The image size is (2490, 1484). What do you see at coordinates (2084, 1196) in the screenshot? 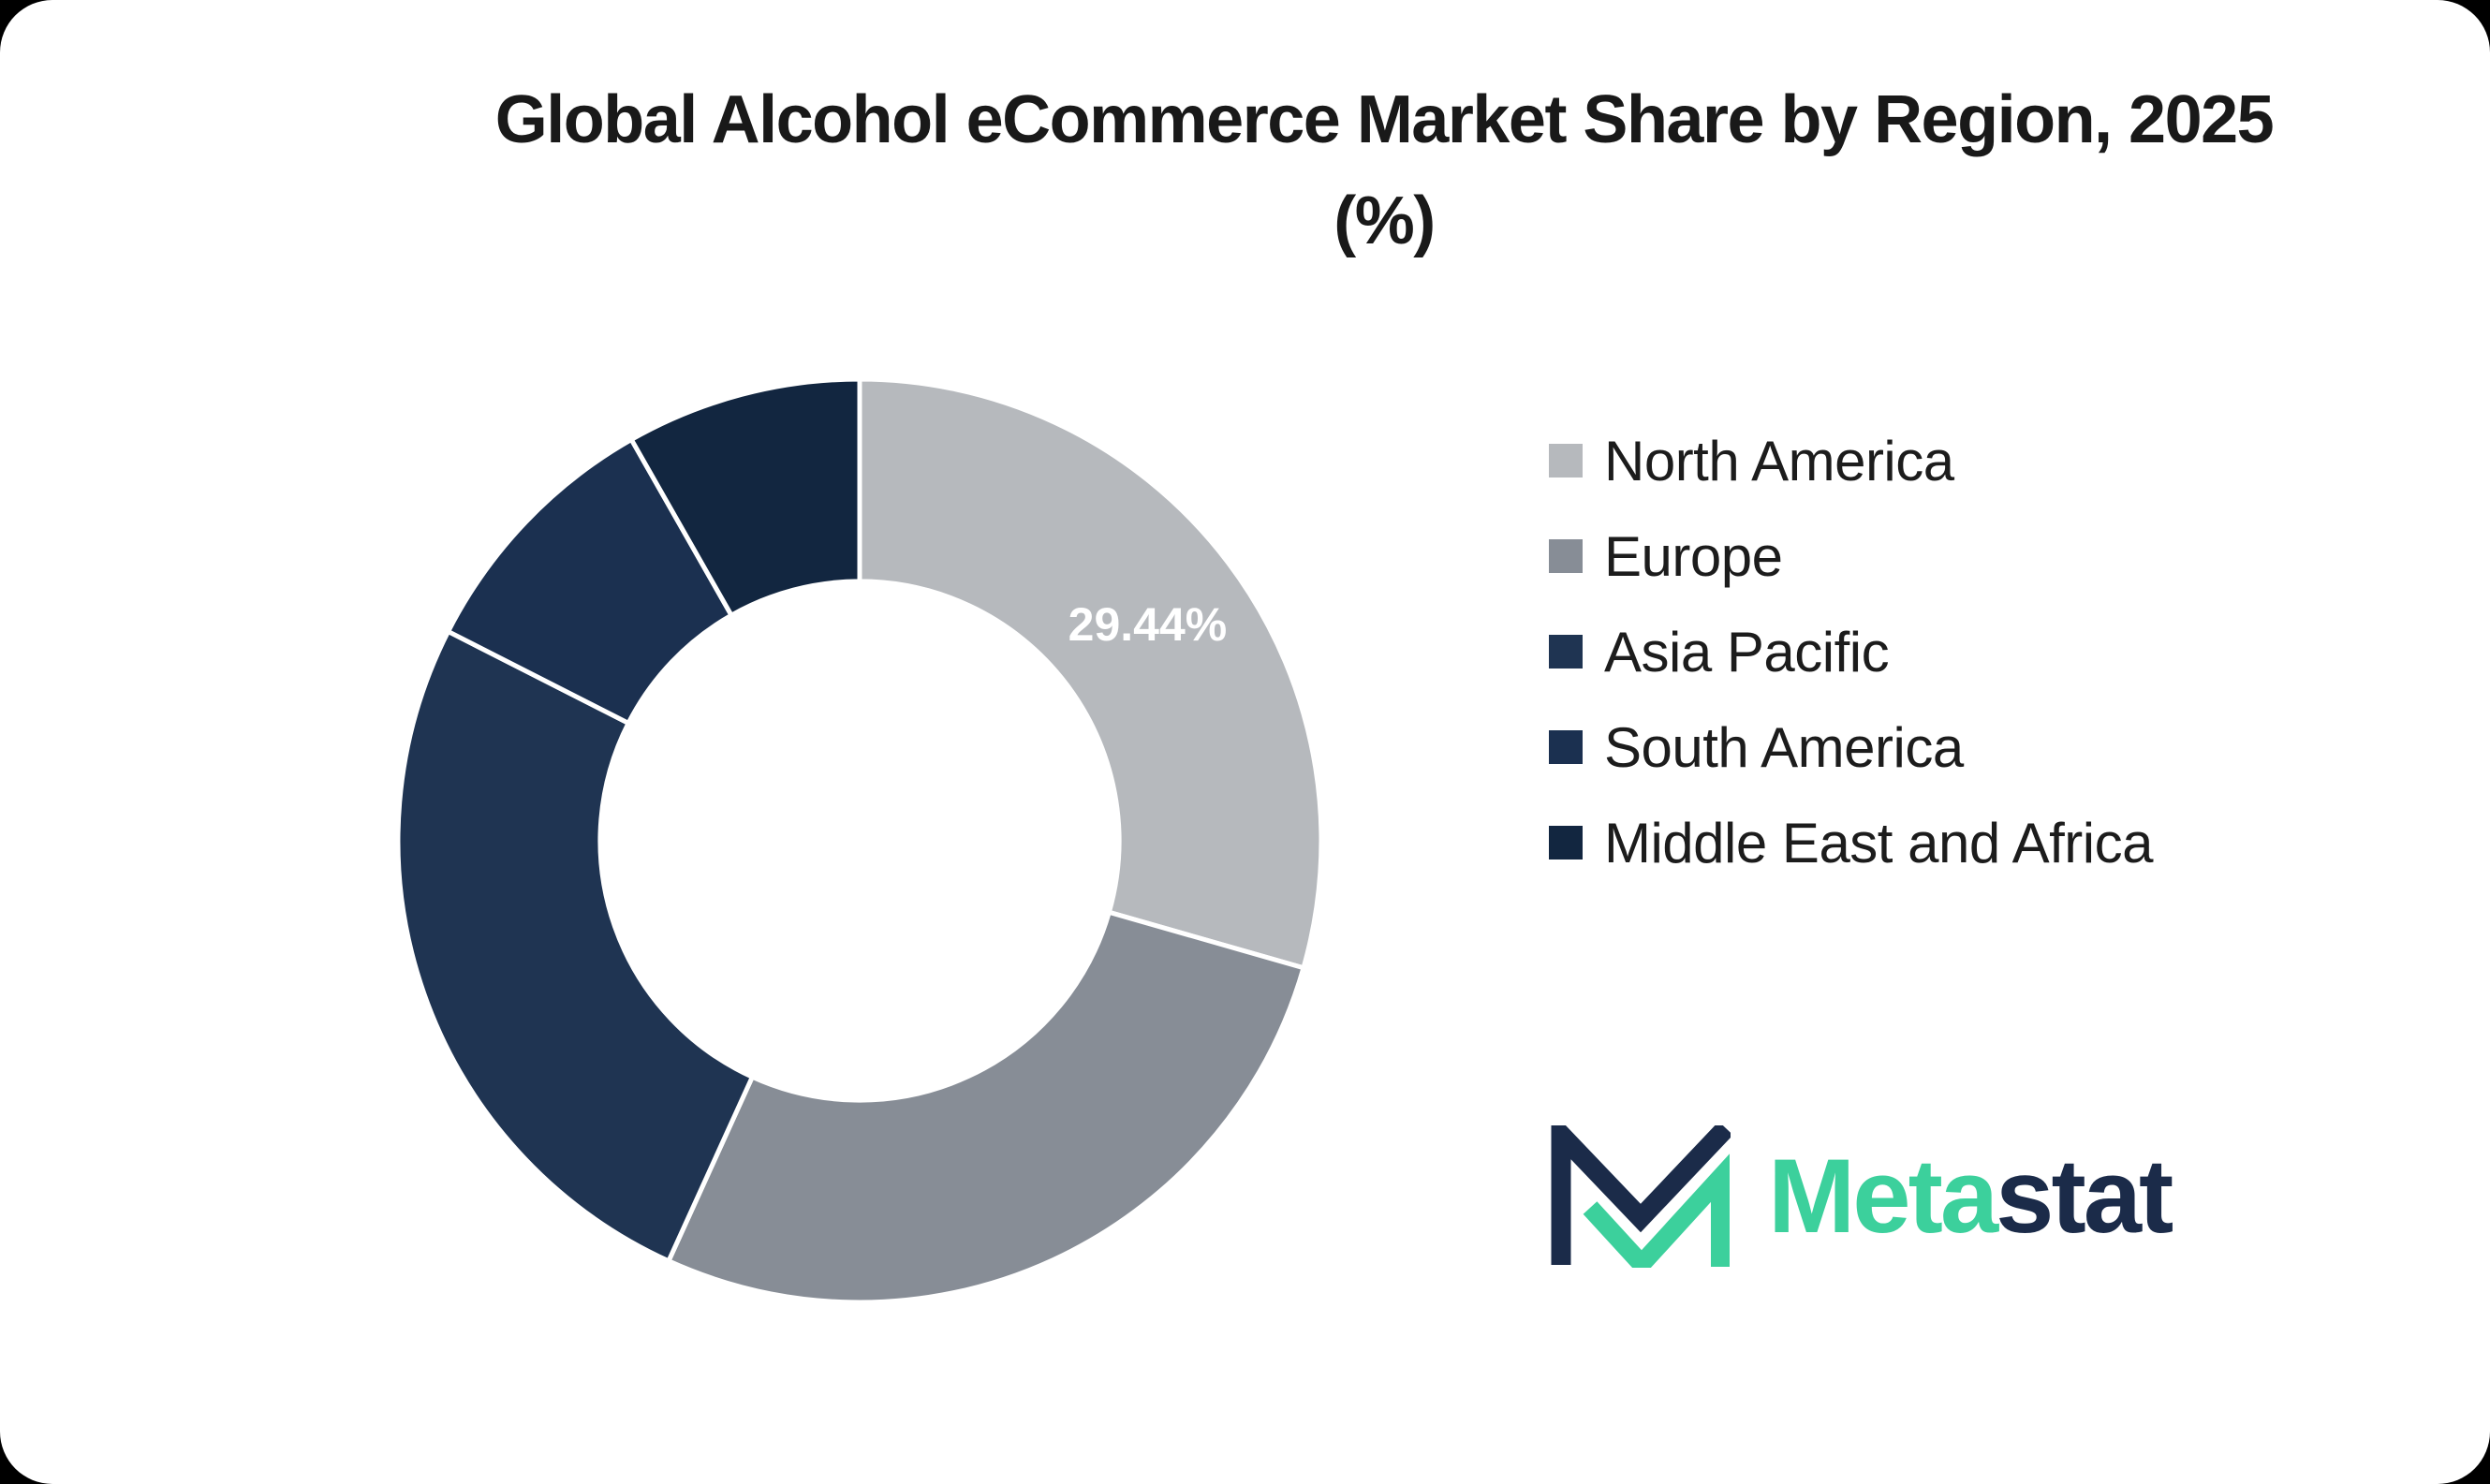
I see `logo-text-stat: stat` at bounding box center [2084, 1196].